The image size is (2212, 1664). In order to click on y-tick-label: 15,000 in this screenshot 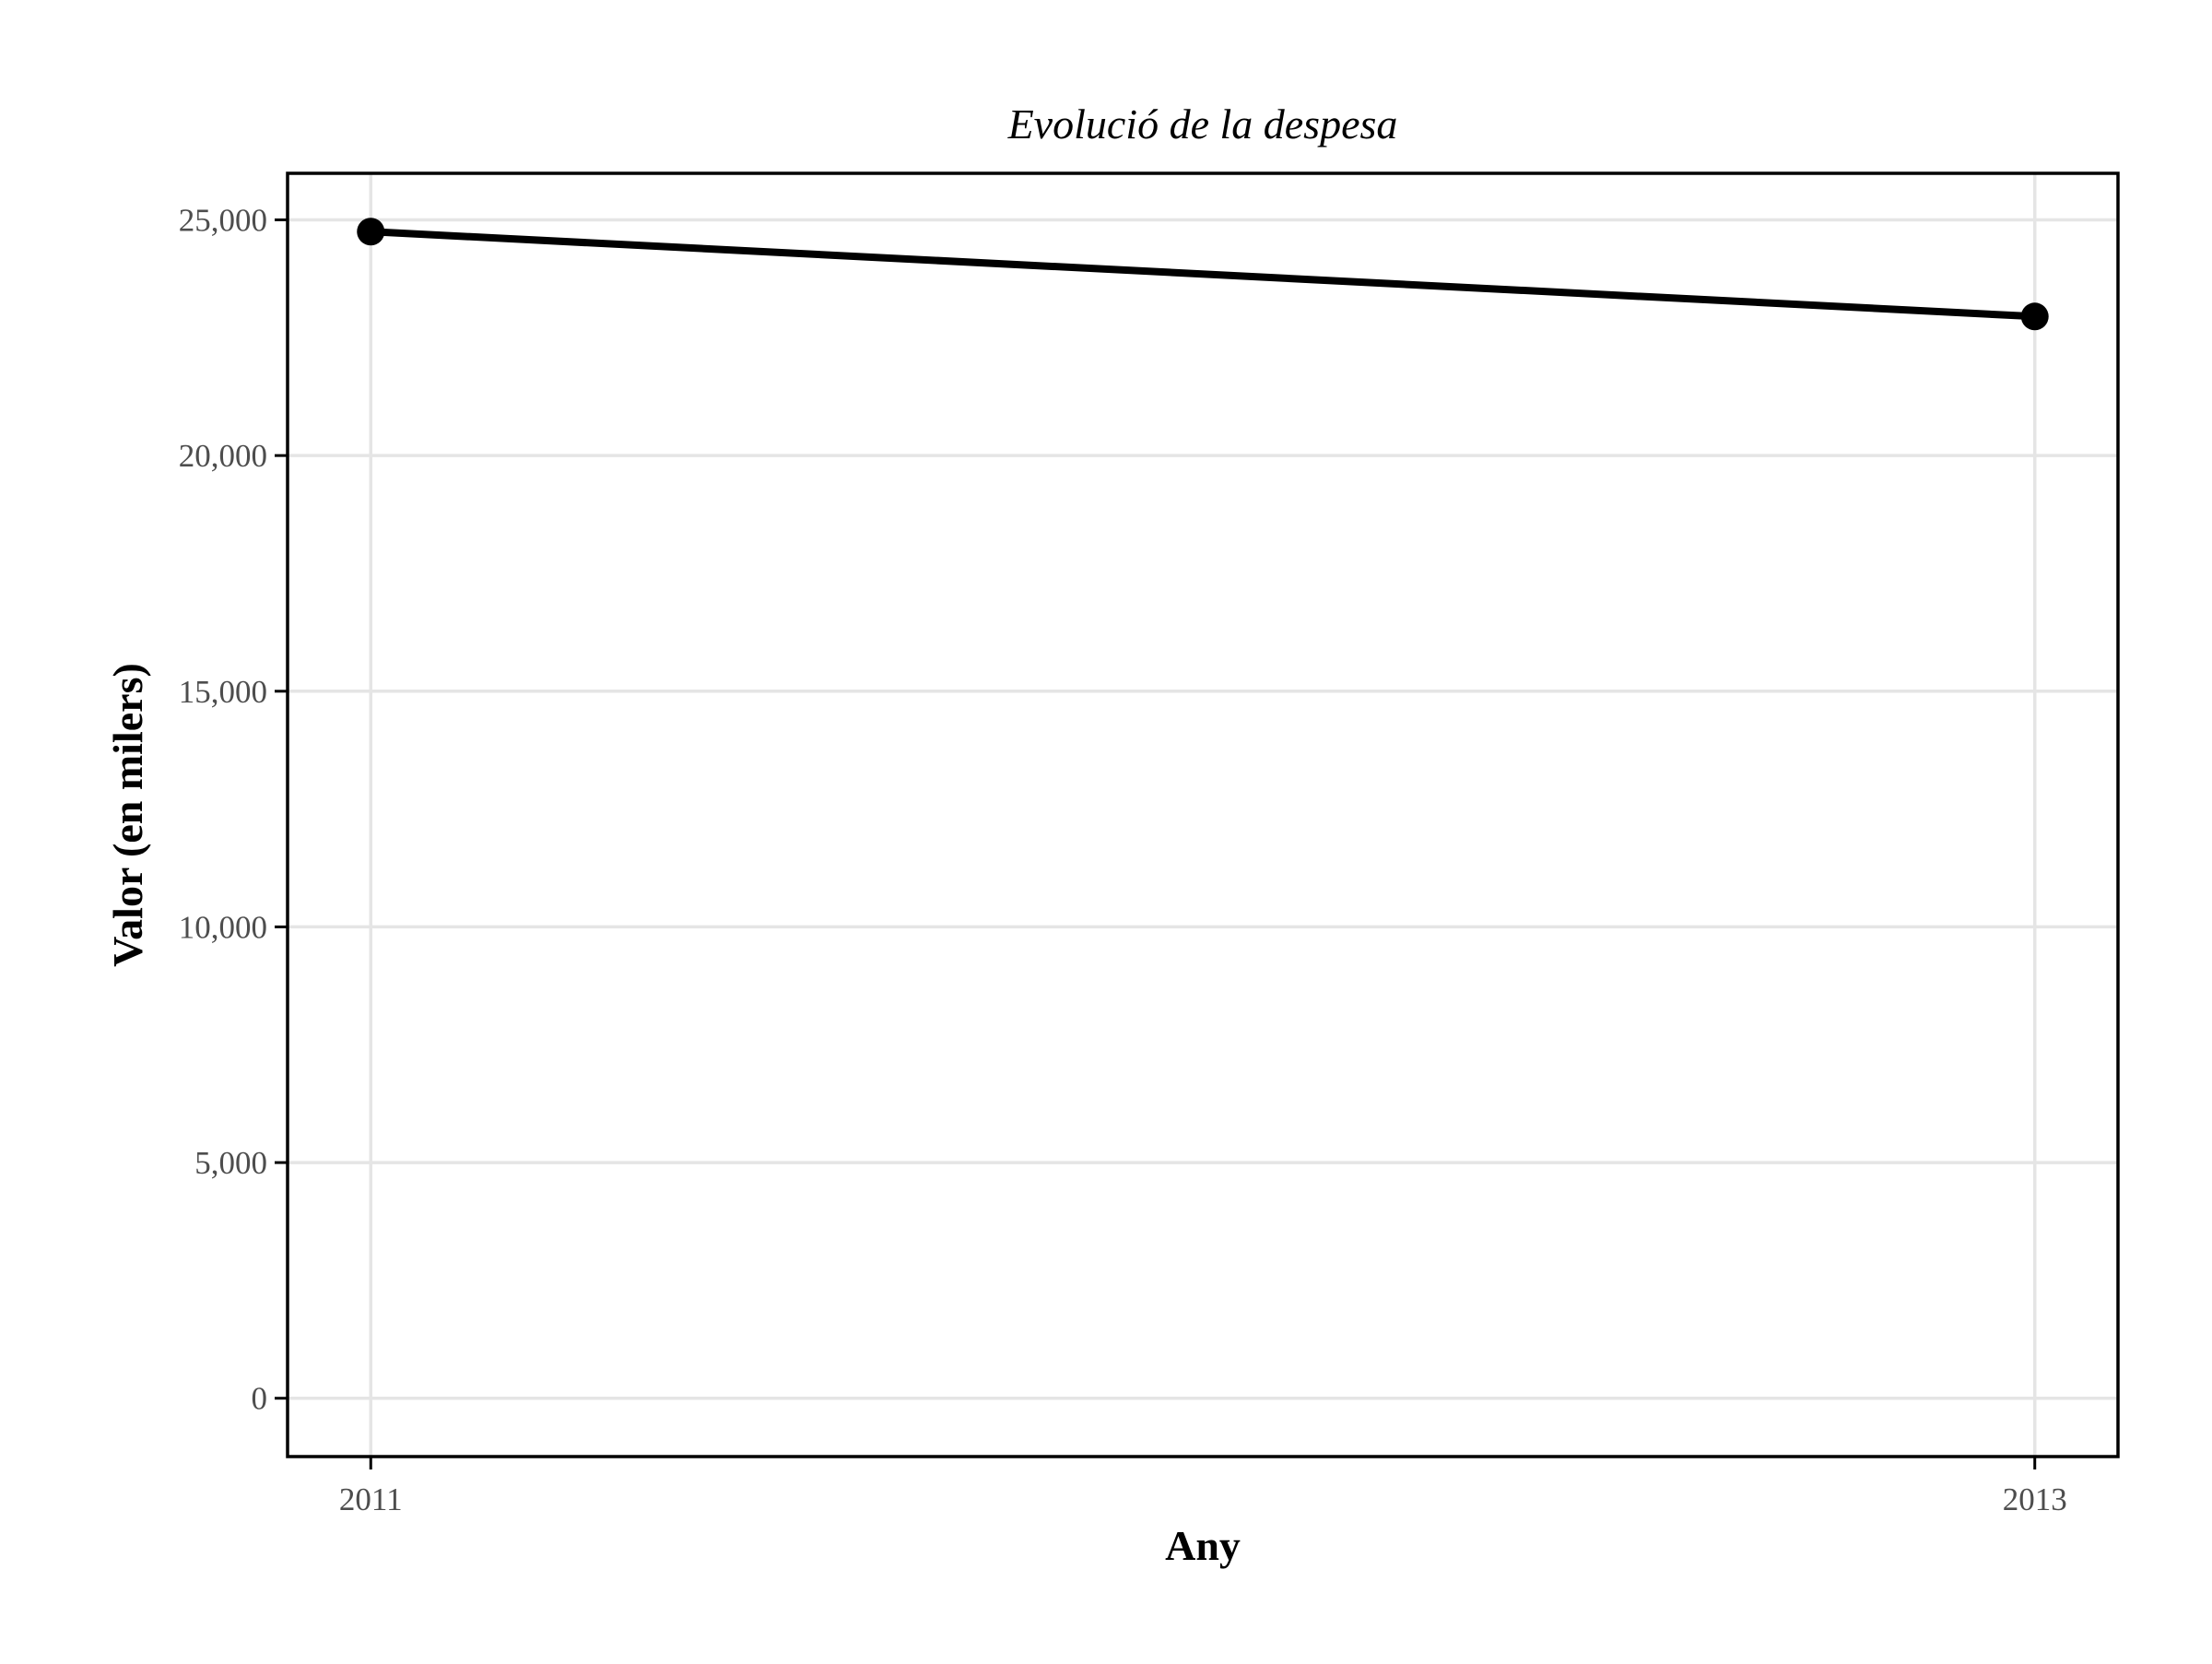, I will do `click(223, 692)`.